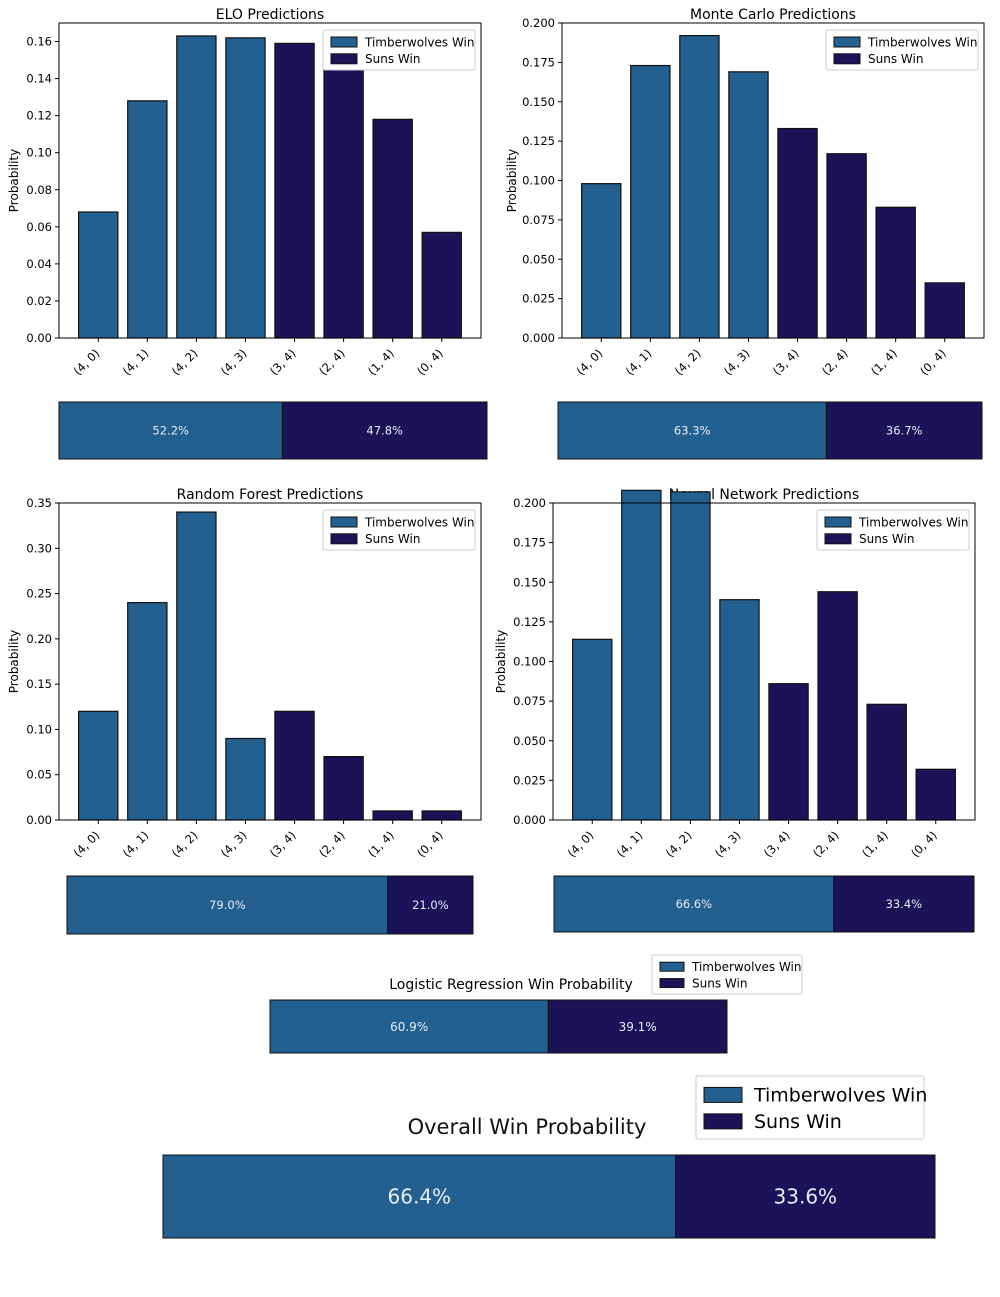 This screenshot has height=1297, width=1000. Describe the element at coordinates (270, 15) in the screenshot. I see `chart-title: ELO Predictions` at that location.